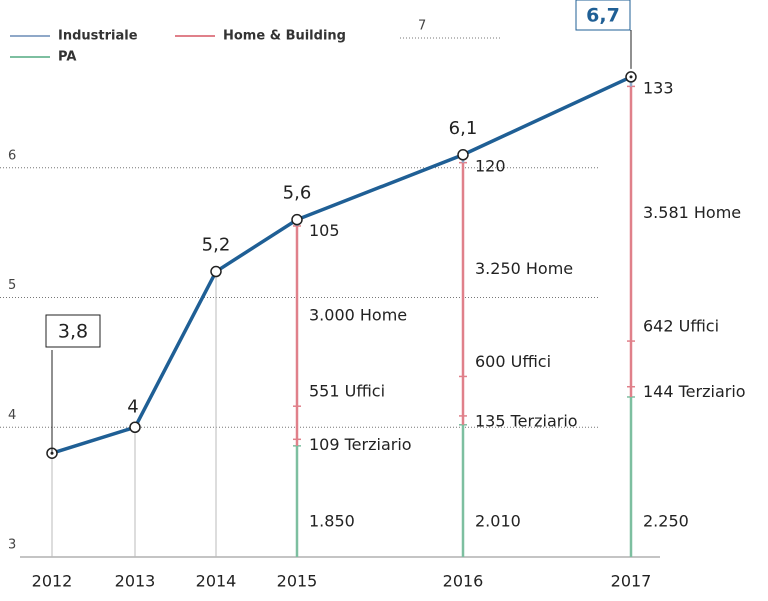 The width and height of the screenshot is (768, 601). What do you see at coordinates (526, 420) in the screenshot?
I see `segment-label: 135 Terziario` at bounding box center [526, 420].